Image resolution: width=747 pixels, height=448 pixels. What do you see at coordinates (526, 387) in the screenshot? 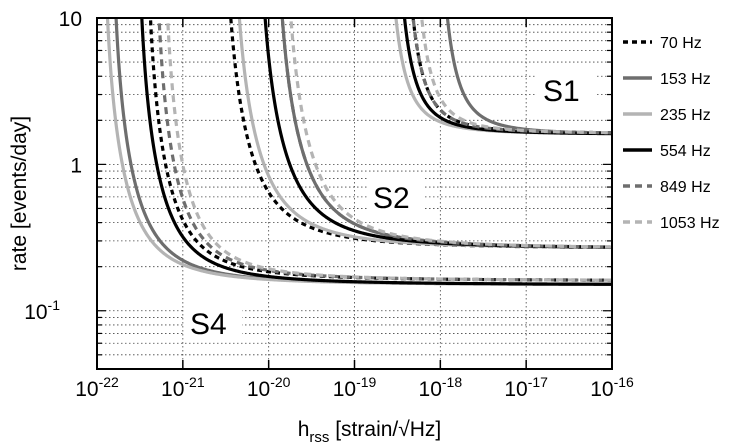
I see `x-tick-label: 10-17` at bounding box center [526, 387].